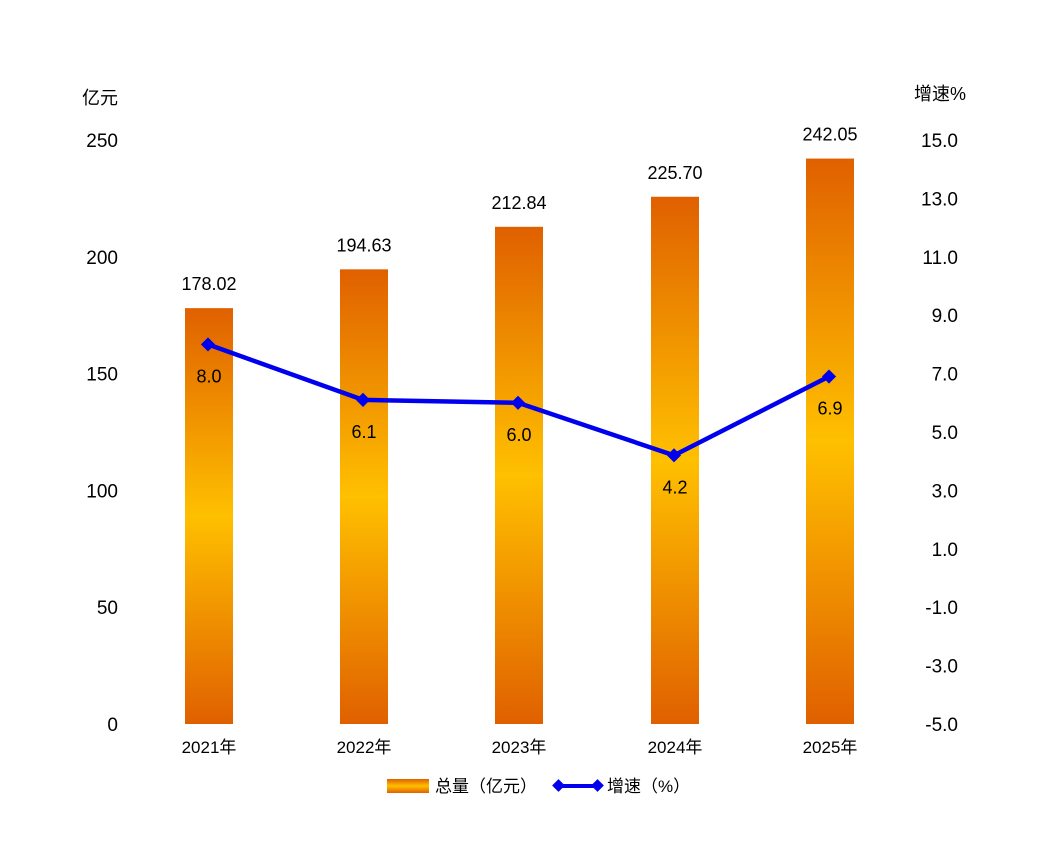 This screenshot has width=1059, height=844. What do you see at coordinates (941, 667) in the screenshot?
I see `right-tick-label: -3.0` at bounding box center [941, 667].